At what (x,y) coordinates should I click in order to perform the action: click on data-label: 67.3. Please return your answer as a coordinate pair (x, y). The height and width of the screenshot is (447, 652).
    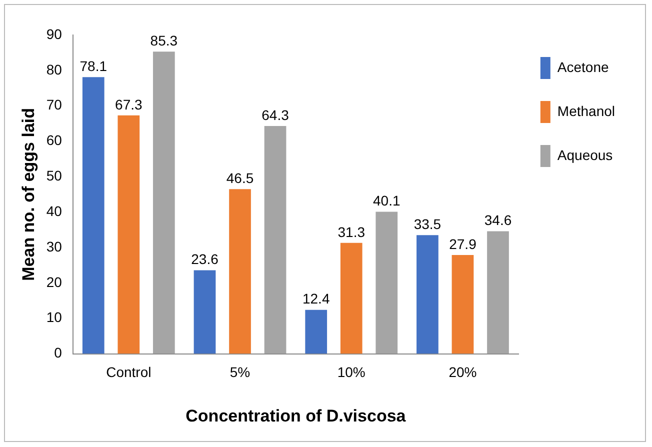
    Looking at the image, I should click on (128, 104).